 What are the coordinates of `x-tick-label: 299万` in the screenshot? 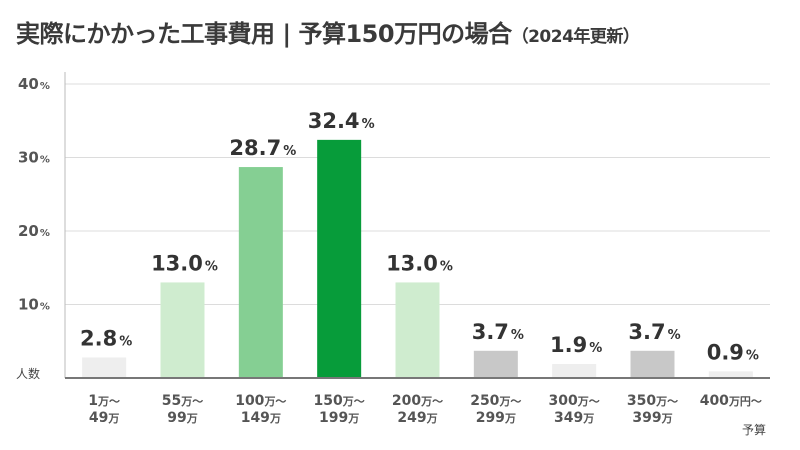 It's located at (496, 418).